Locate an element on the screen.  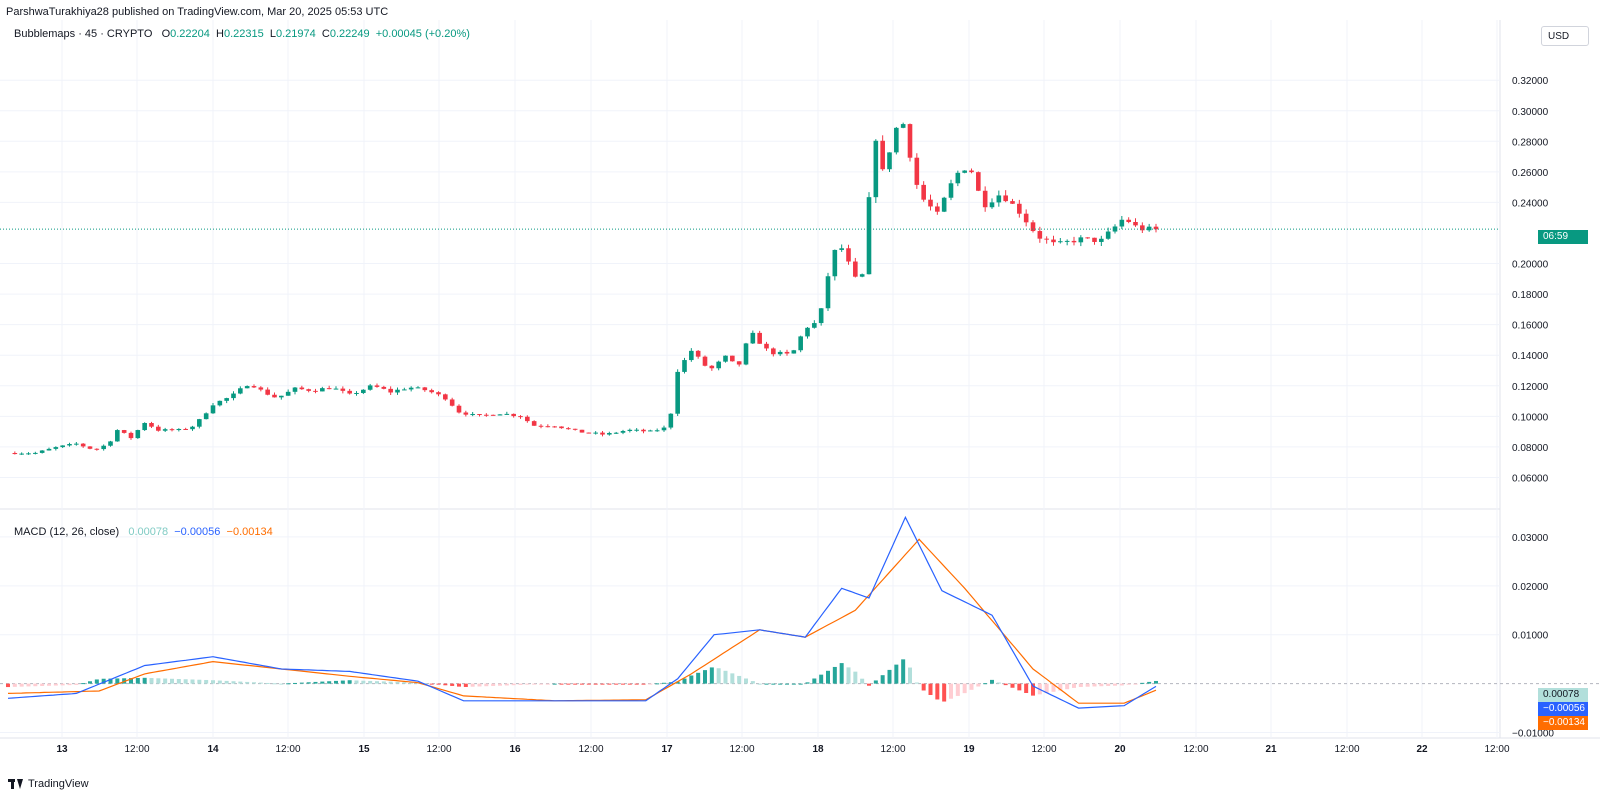
open-label: O is located at coordinates (166, 34).